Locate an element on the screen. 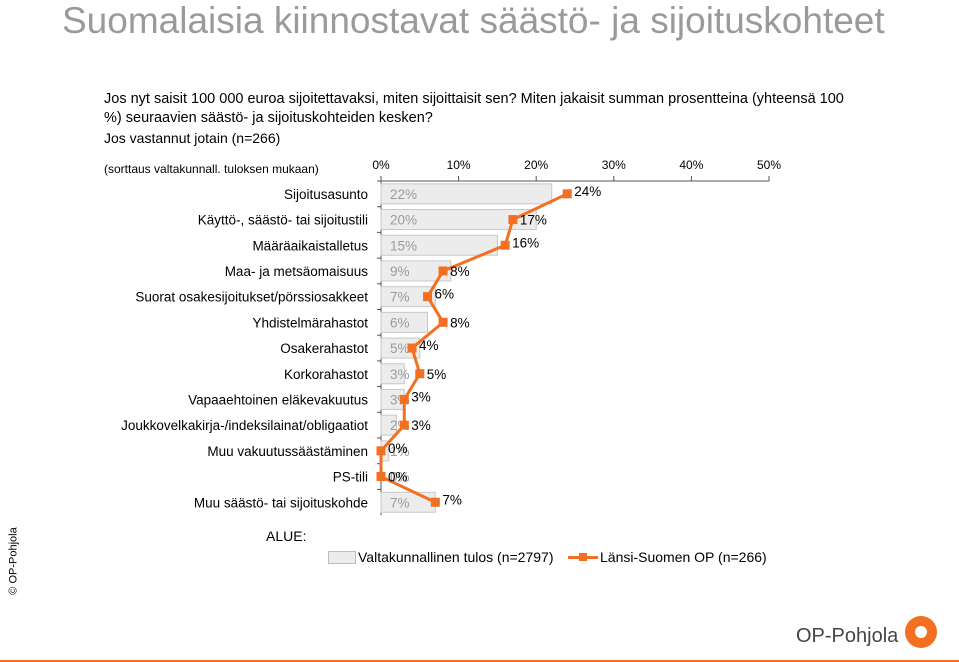 This screenshot has height=662, width=959. copyright-notice: © OP-Pohjola is located at coordinates (13, 561).